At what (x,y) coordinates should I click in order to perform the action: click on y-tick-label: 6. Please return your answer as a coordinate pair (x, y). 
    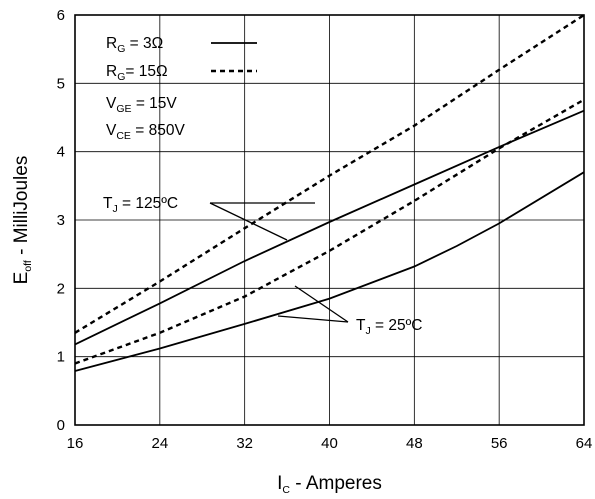
    Looking at the image, I should click on (61, 15).